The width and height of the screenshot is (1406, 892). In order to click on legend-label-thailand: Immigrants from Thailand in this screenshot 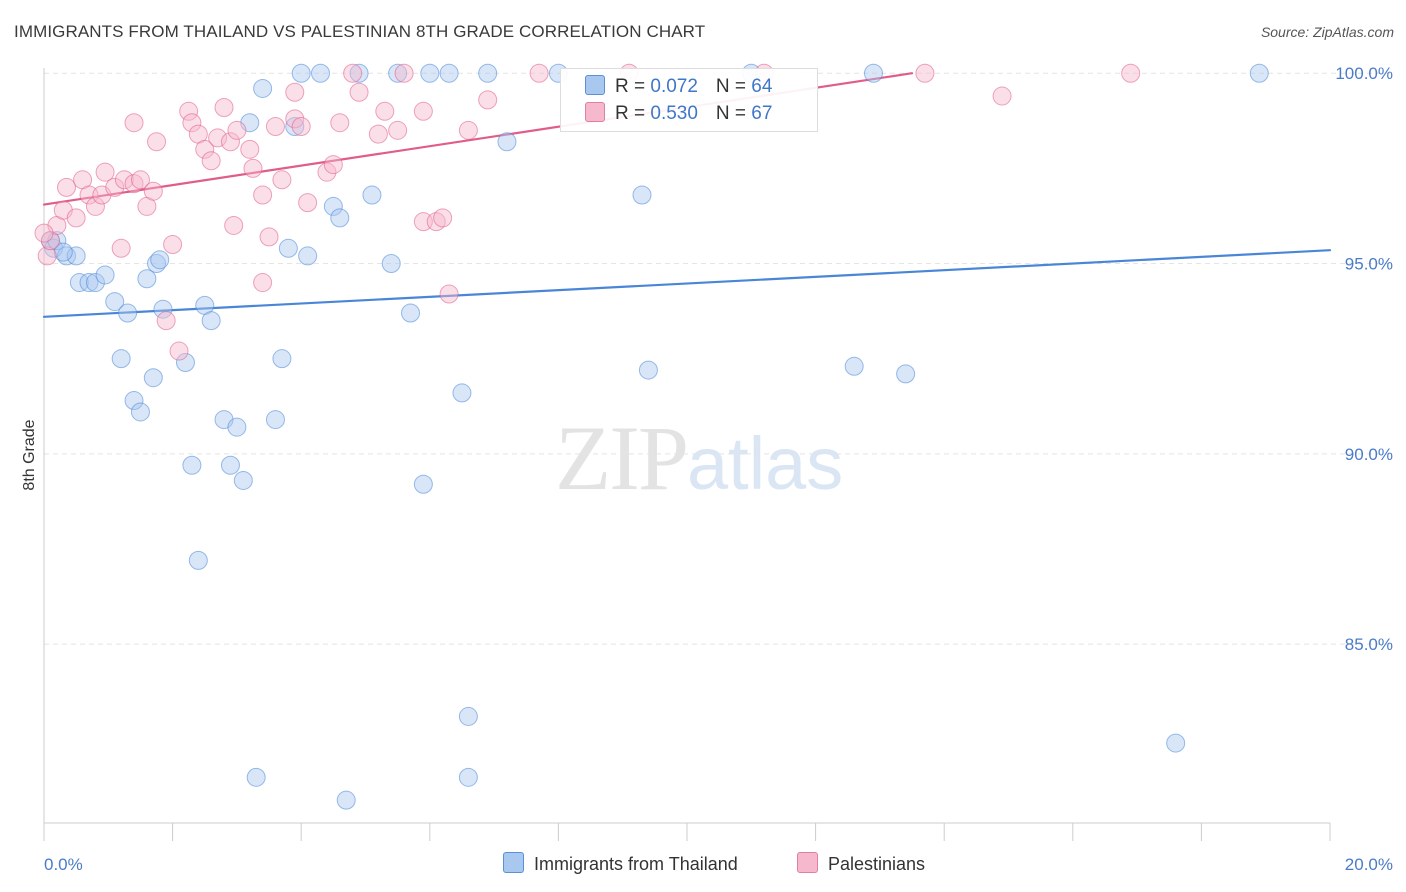, I will do `click(636, 864)`.